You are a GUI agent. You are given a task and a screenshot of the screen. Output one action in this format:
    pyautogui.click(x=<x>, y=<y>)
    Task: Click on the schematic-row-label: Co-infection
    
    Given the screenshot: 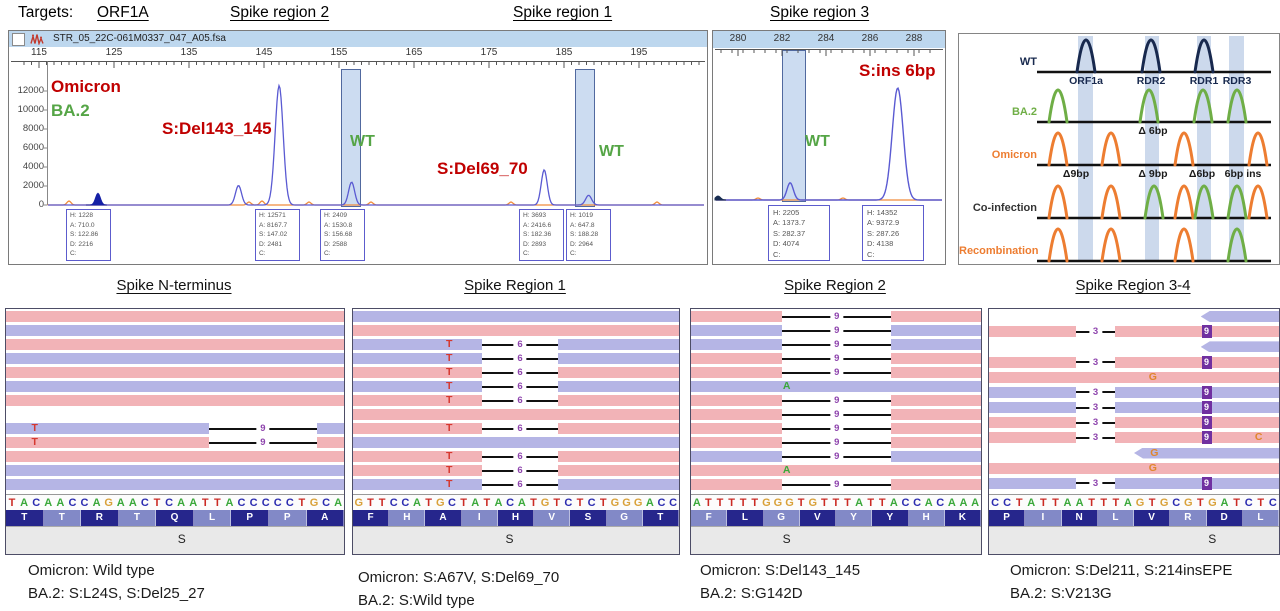 What is the action you would take?
    pyautogui.click(x=1004, y=208)
    